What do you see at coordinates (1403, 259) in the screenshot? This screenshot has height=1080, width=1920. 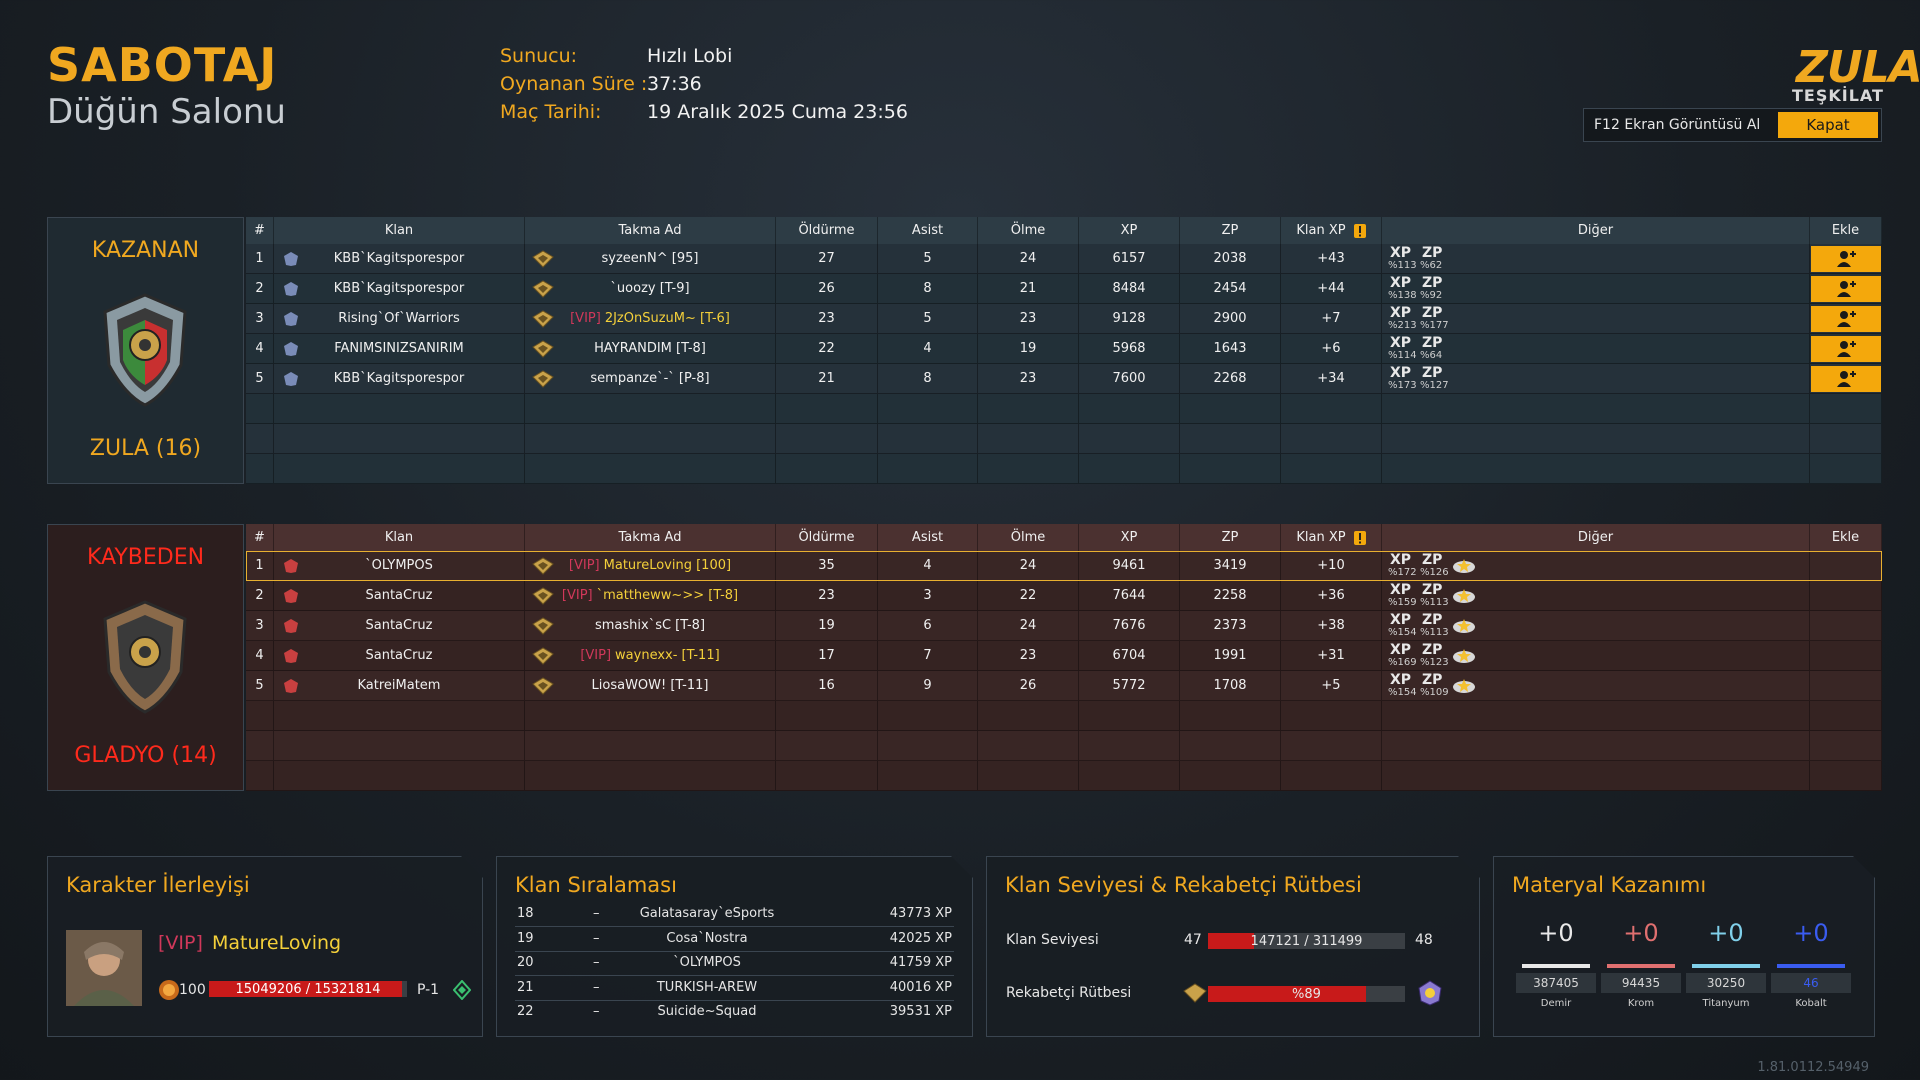 I see `bonus: XP %113` at bounding box center [1403, 259].